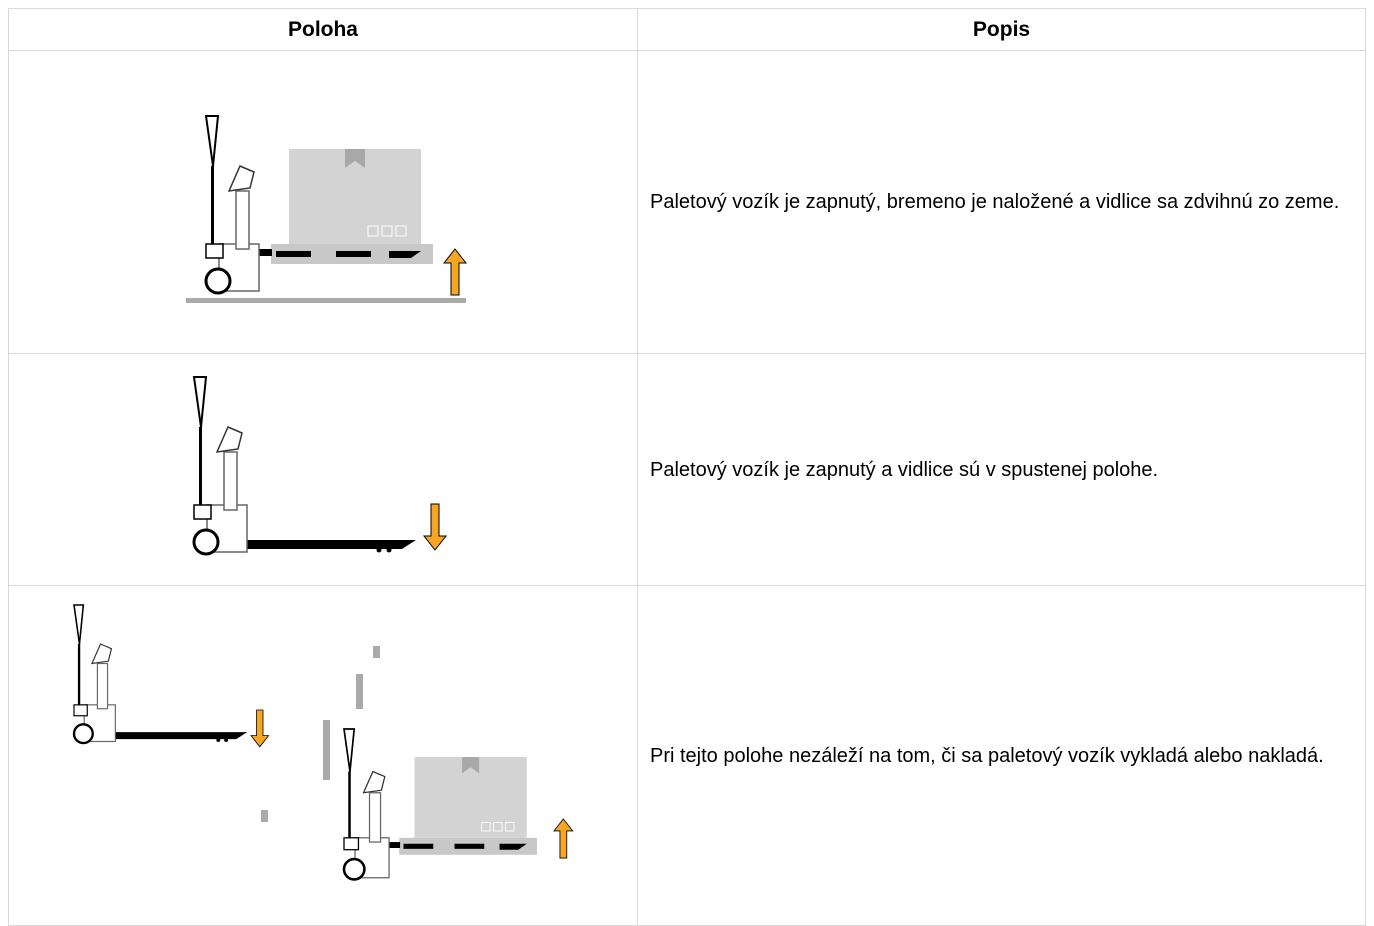 The width and height of the screenshot is (1374, 926). I want to click on illustration-cell, so click(323, 469).